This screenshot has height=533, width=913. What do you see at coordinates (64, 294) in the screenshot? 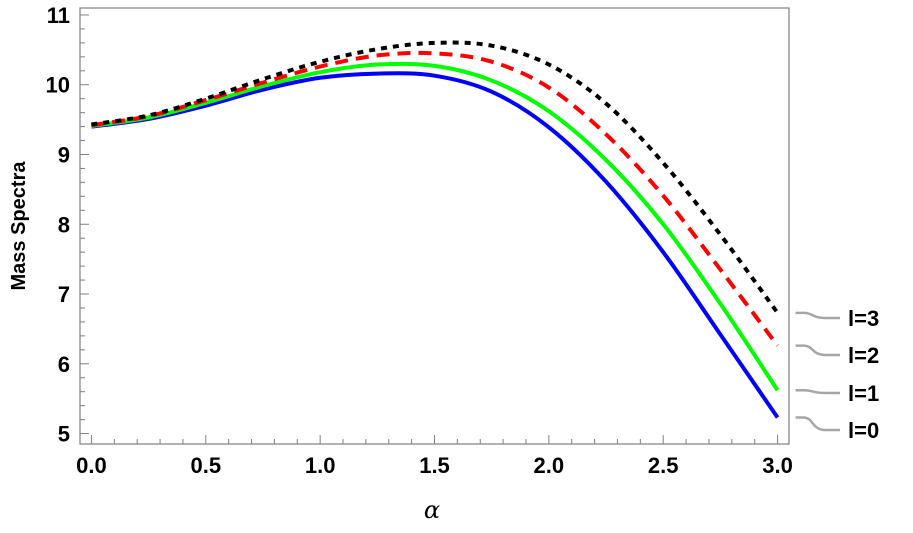
I see `y-tick-label: 7` at bounding box center [64, 294].